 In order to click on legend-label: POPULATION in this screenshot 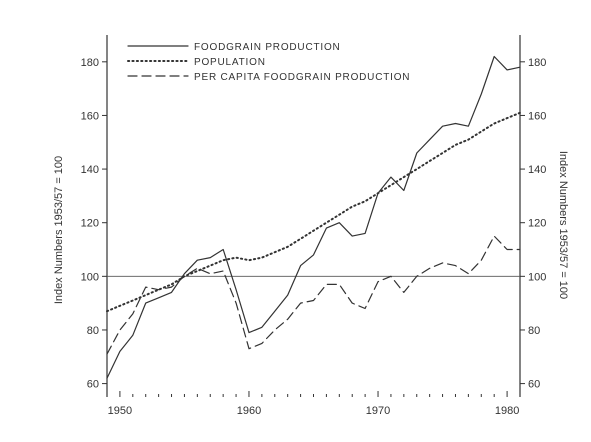, I will do `click(230, 62)`.